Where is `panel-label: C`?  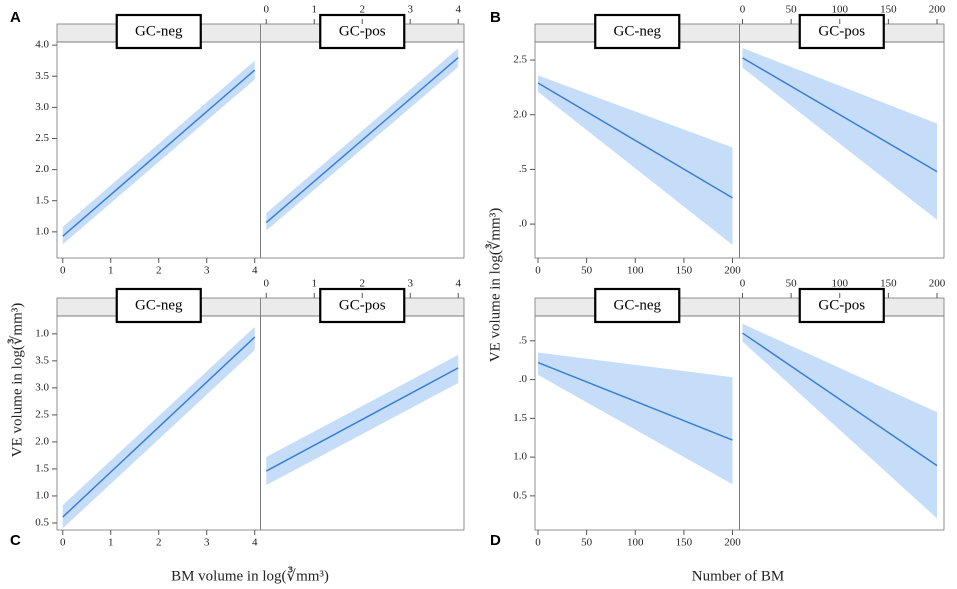
panel-label: C is located at coordinates (15, 540).